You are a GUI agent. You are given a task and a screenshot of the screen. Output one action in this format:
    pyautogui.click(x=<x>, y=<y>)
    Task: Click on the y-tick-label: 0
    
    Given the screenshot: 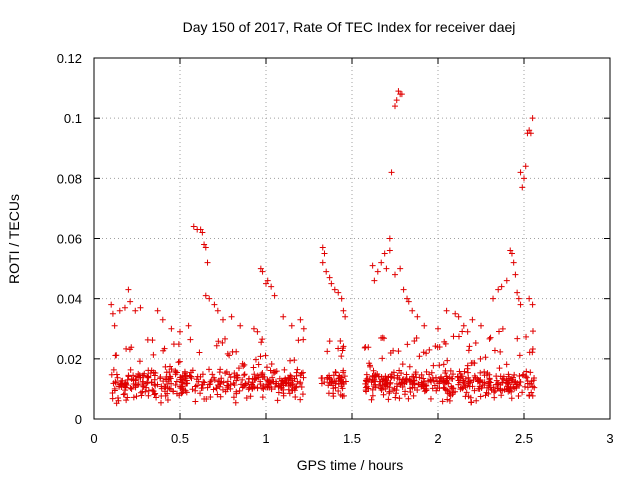 What is the action you would take?
    pyautogui.click(x=78, y=419)
    